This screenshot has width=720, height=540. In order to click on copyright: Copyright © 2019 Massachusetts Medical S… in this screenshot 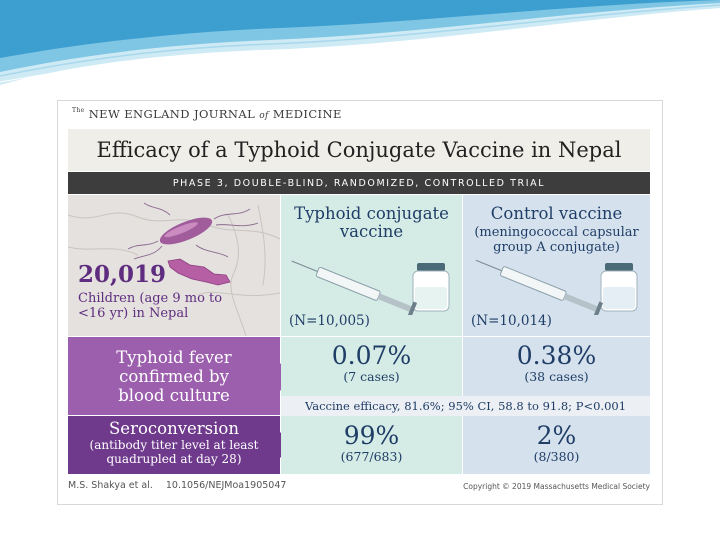, I will do `click(556, 486)`.